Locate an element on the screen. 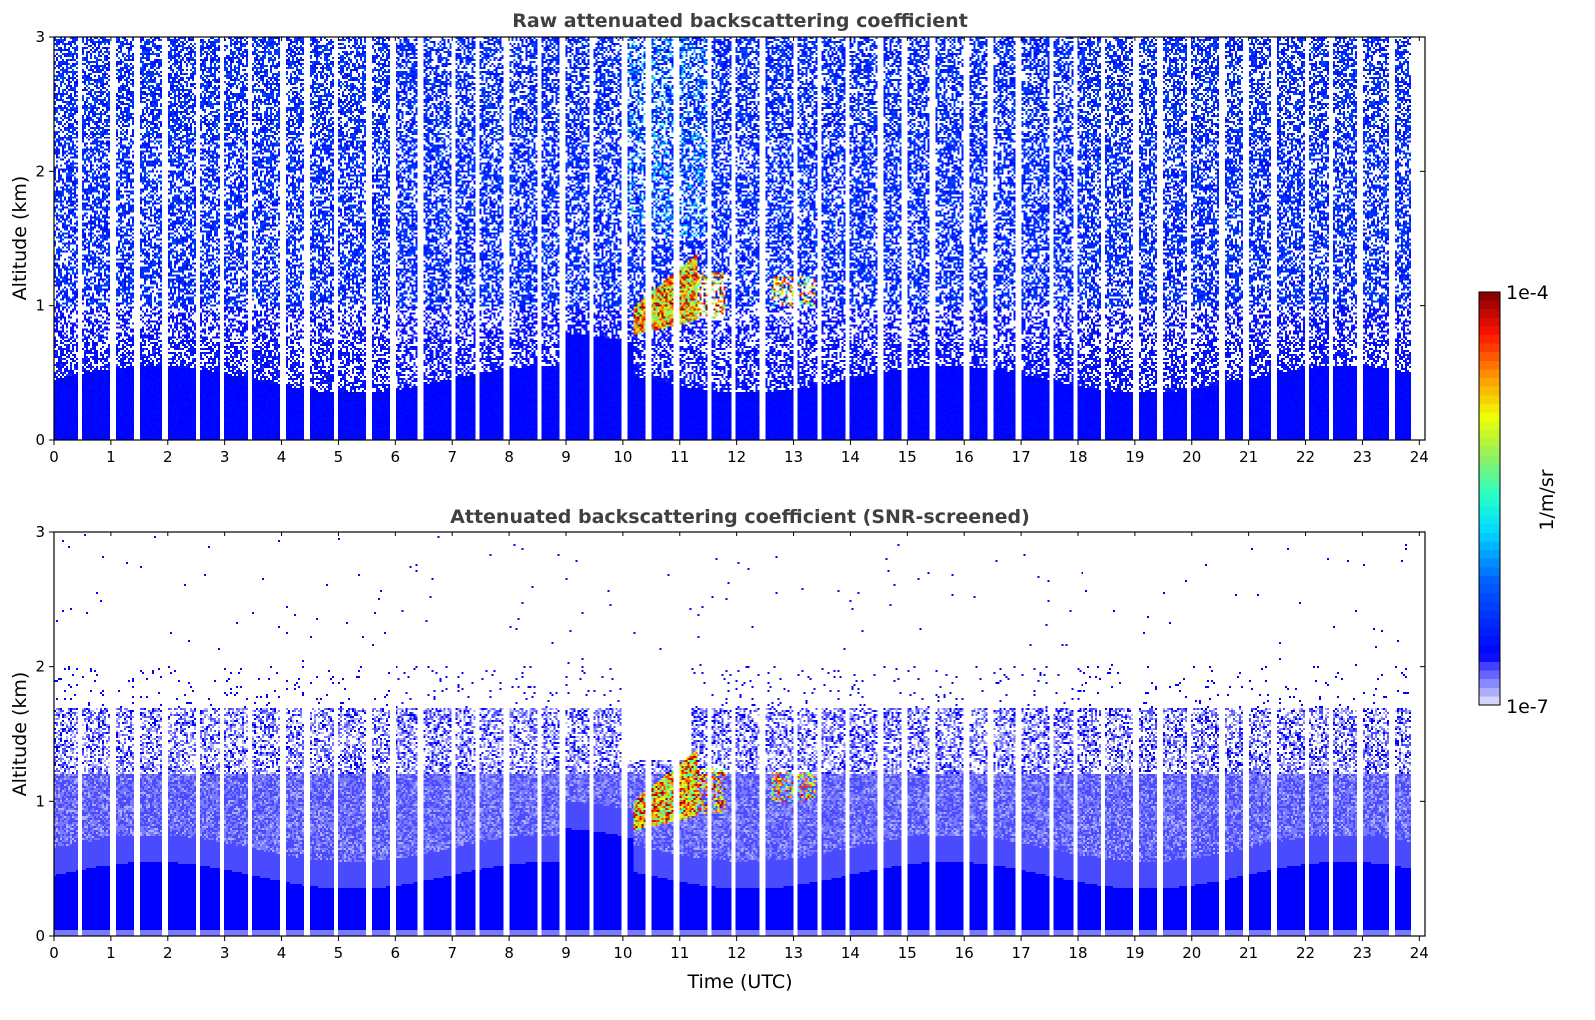 This screenshot has width=1595, height=1020. colorbar is located at coordinates (1489, 498).